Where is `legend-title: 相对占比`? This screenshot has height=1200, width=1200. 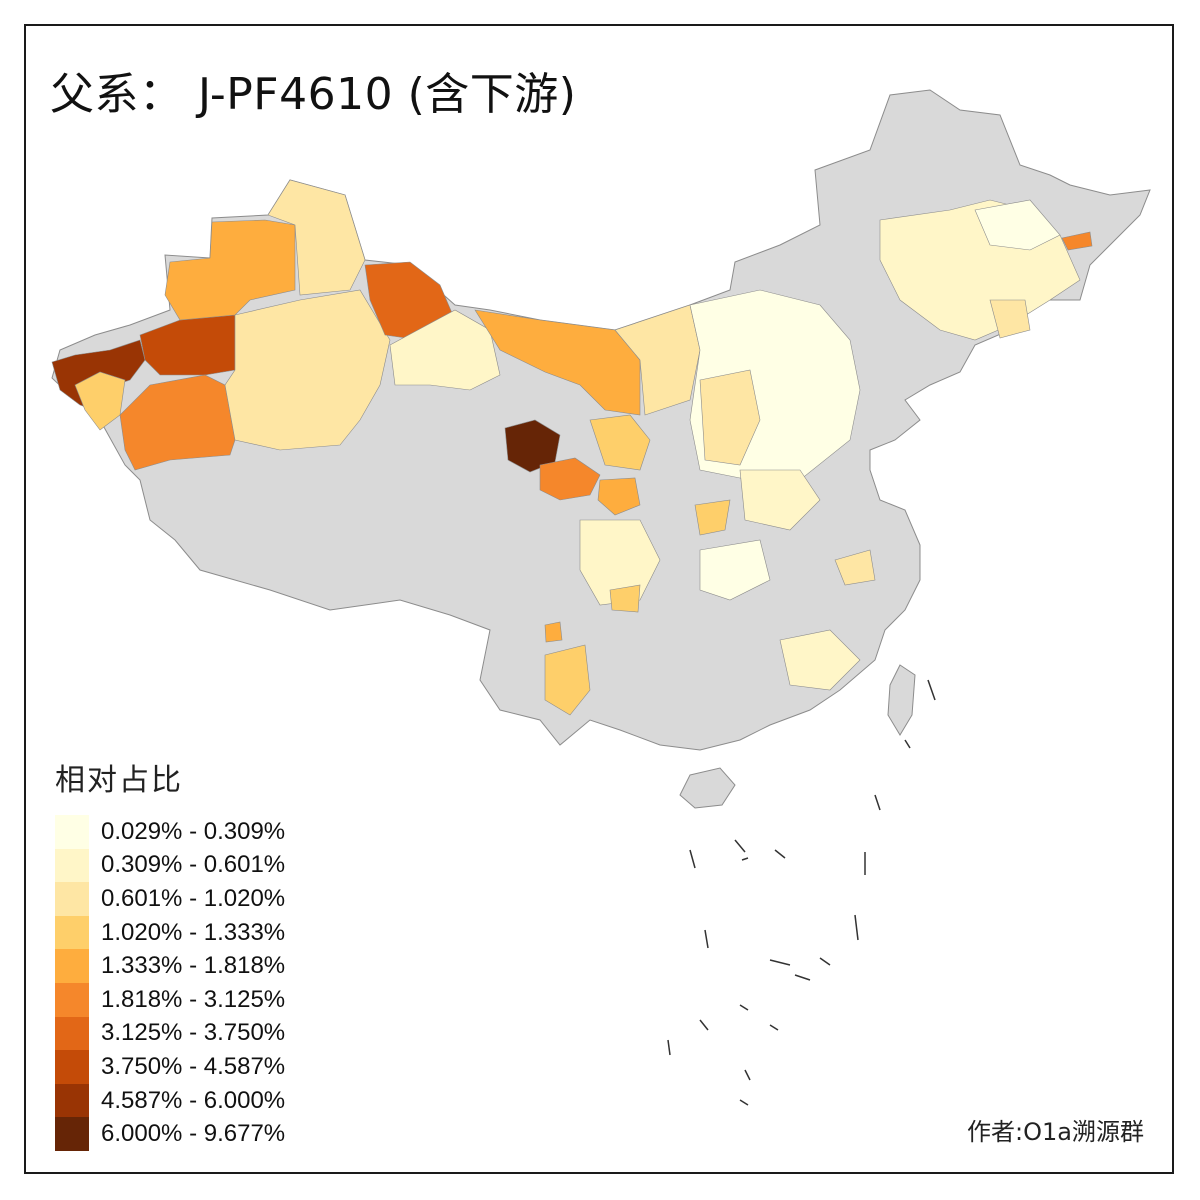 legend-title: 相对占比 is located at coordinates (119, 780).